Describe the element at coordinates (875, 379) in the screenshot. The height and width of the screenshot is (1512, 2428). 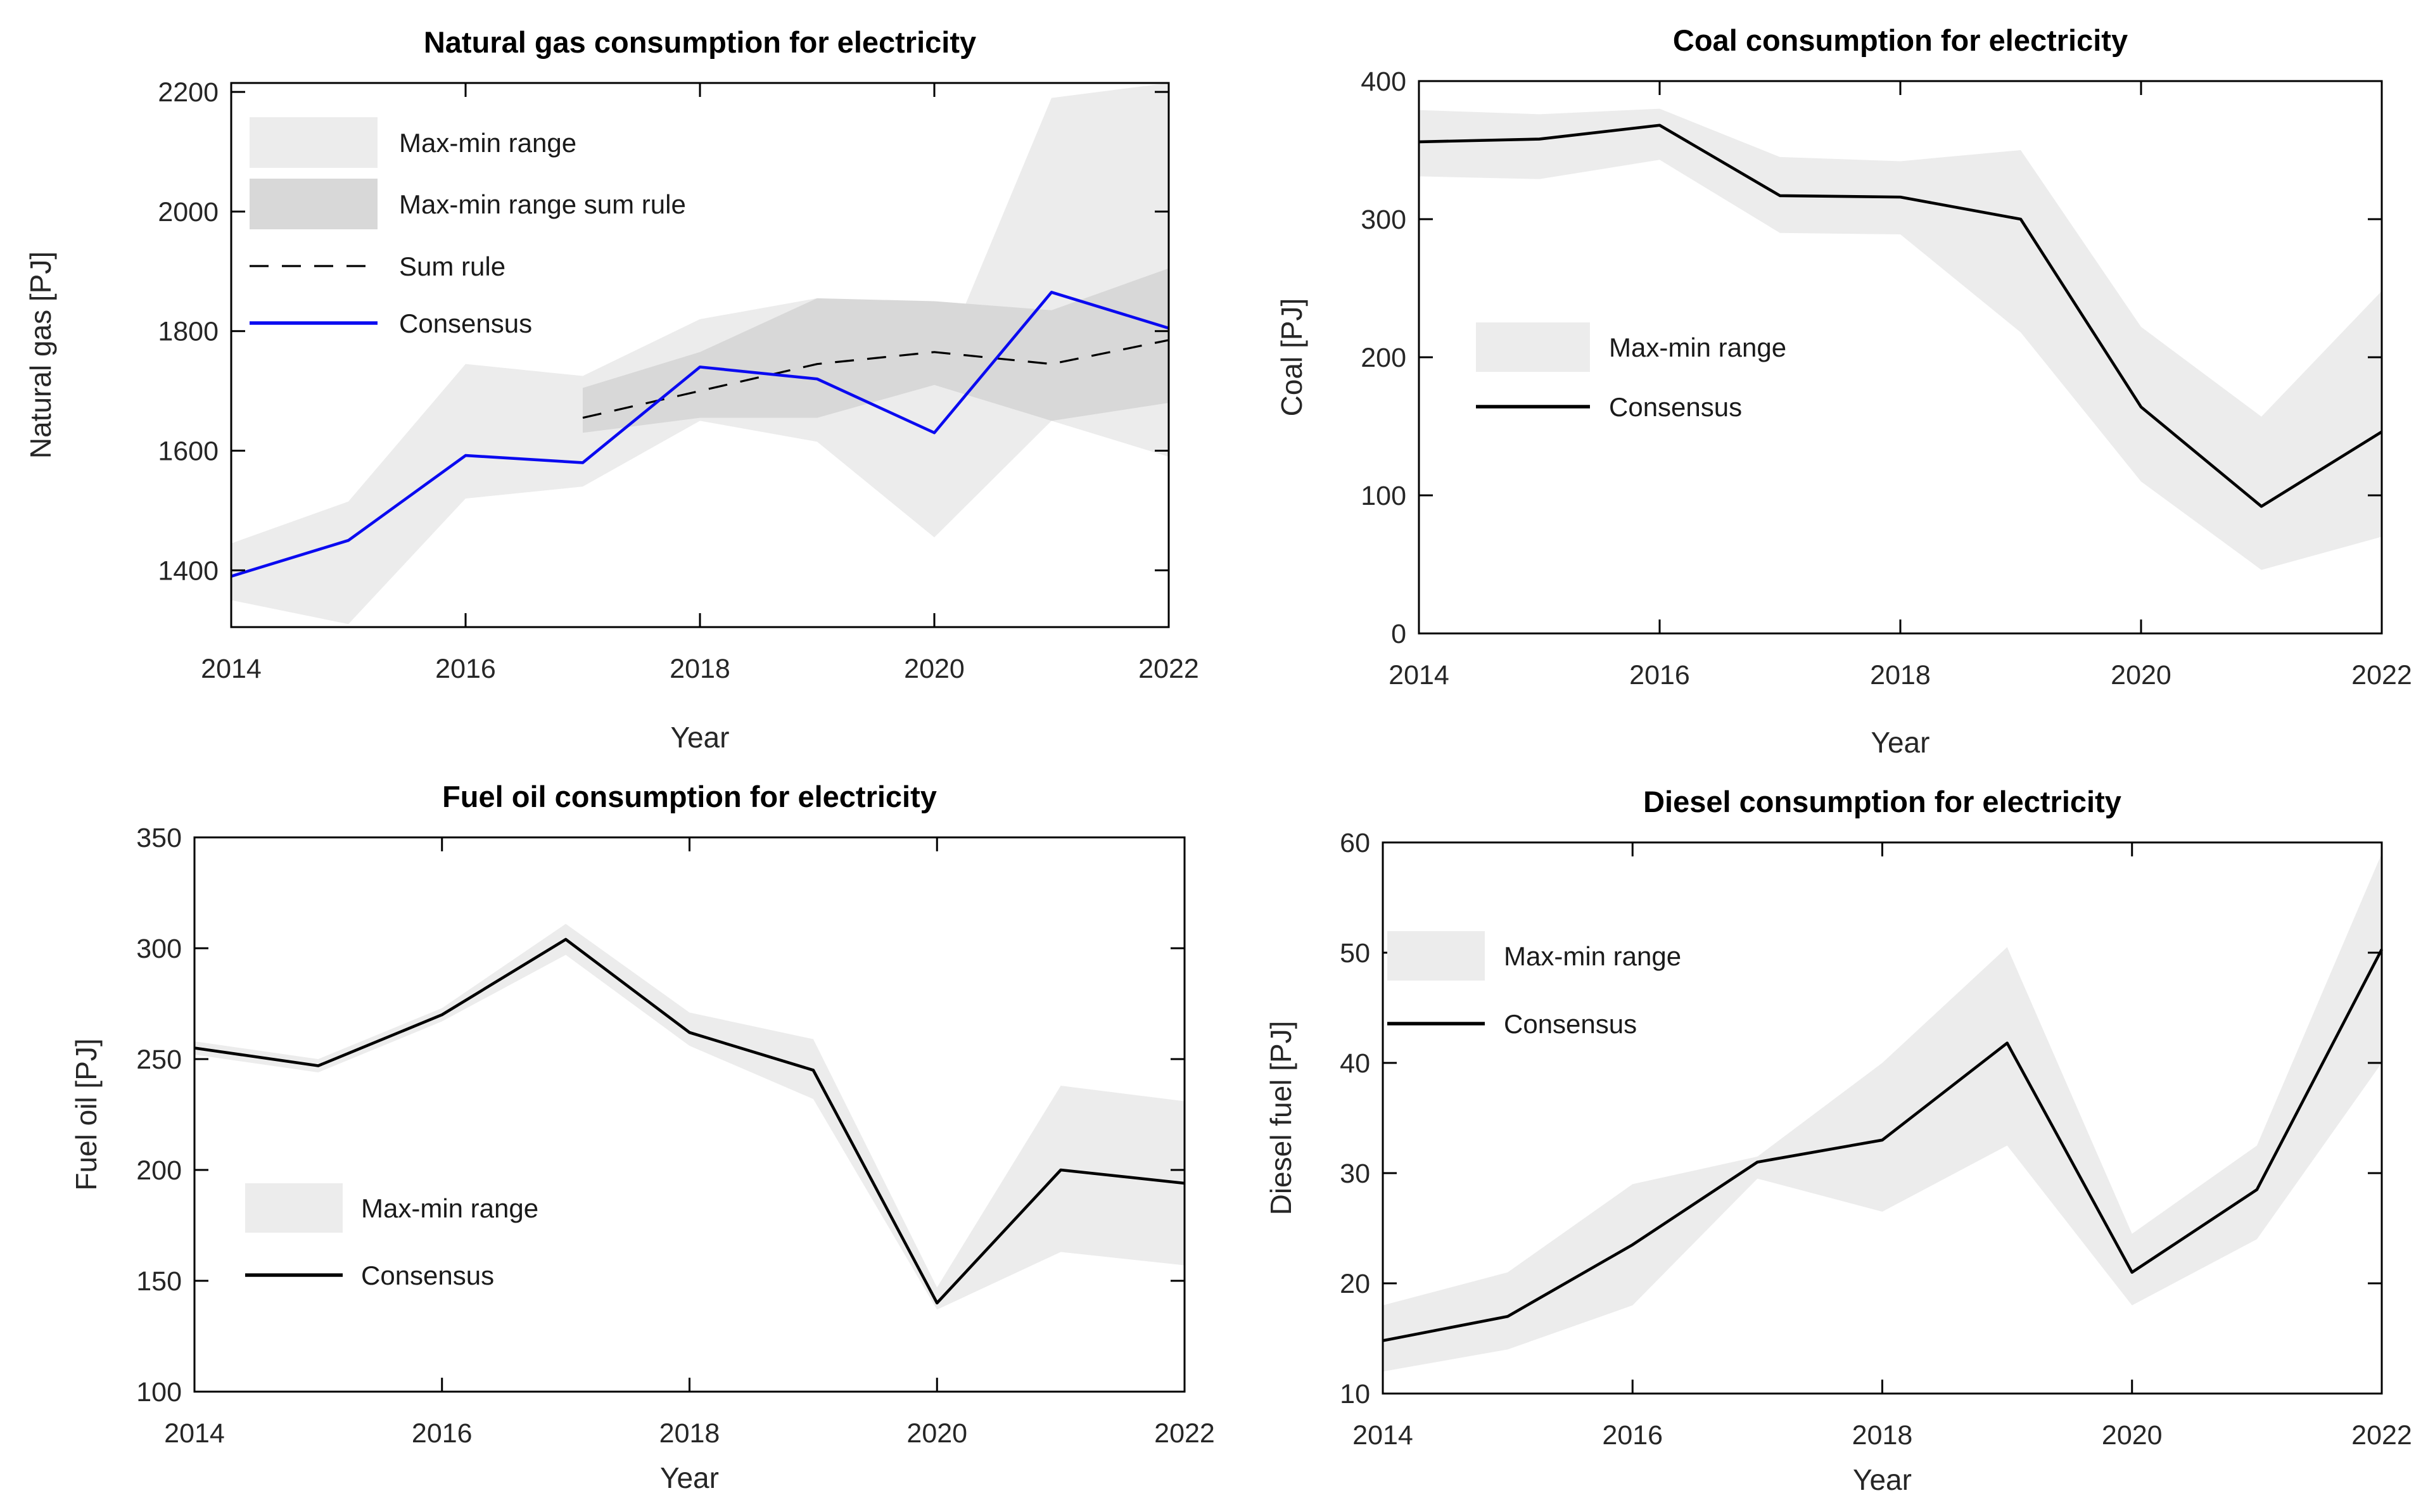
I see `natural-gas-line-sum-rule` at that location.